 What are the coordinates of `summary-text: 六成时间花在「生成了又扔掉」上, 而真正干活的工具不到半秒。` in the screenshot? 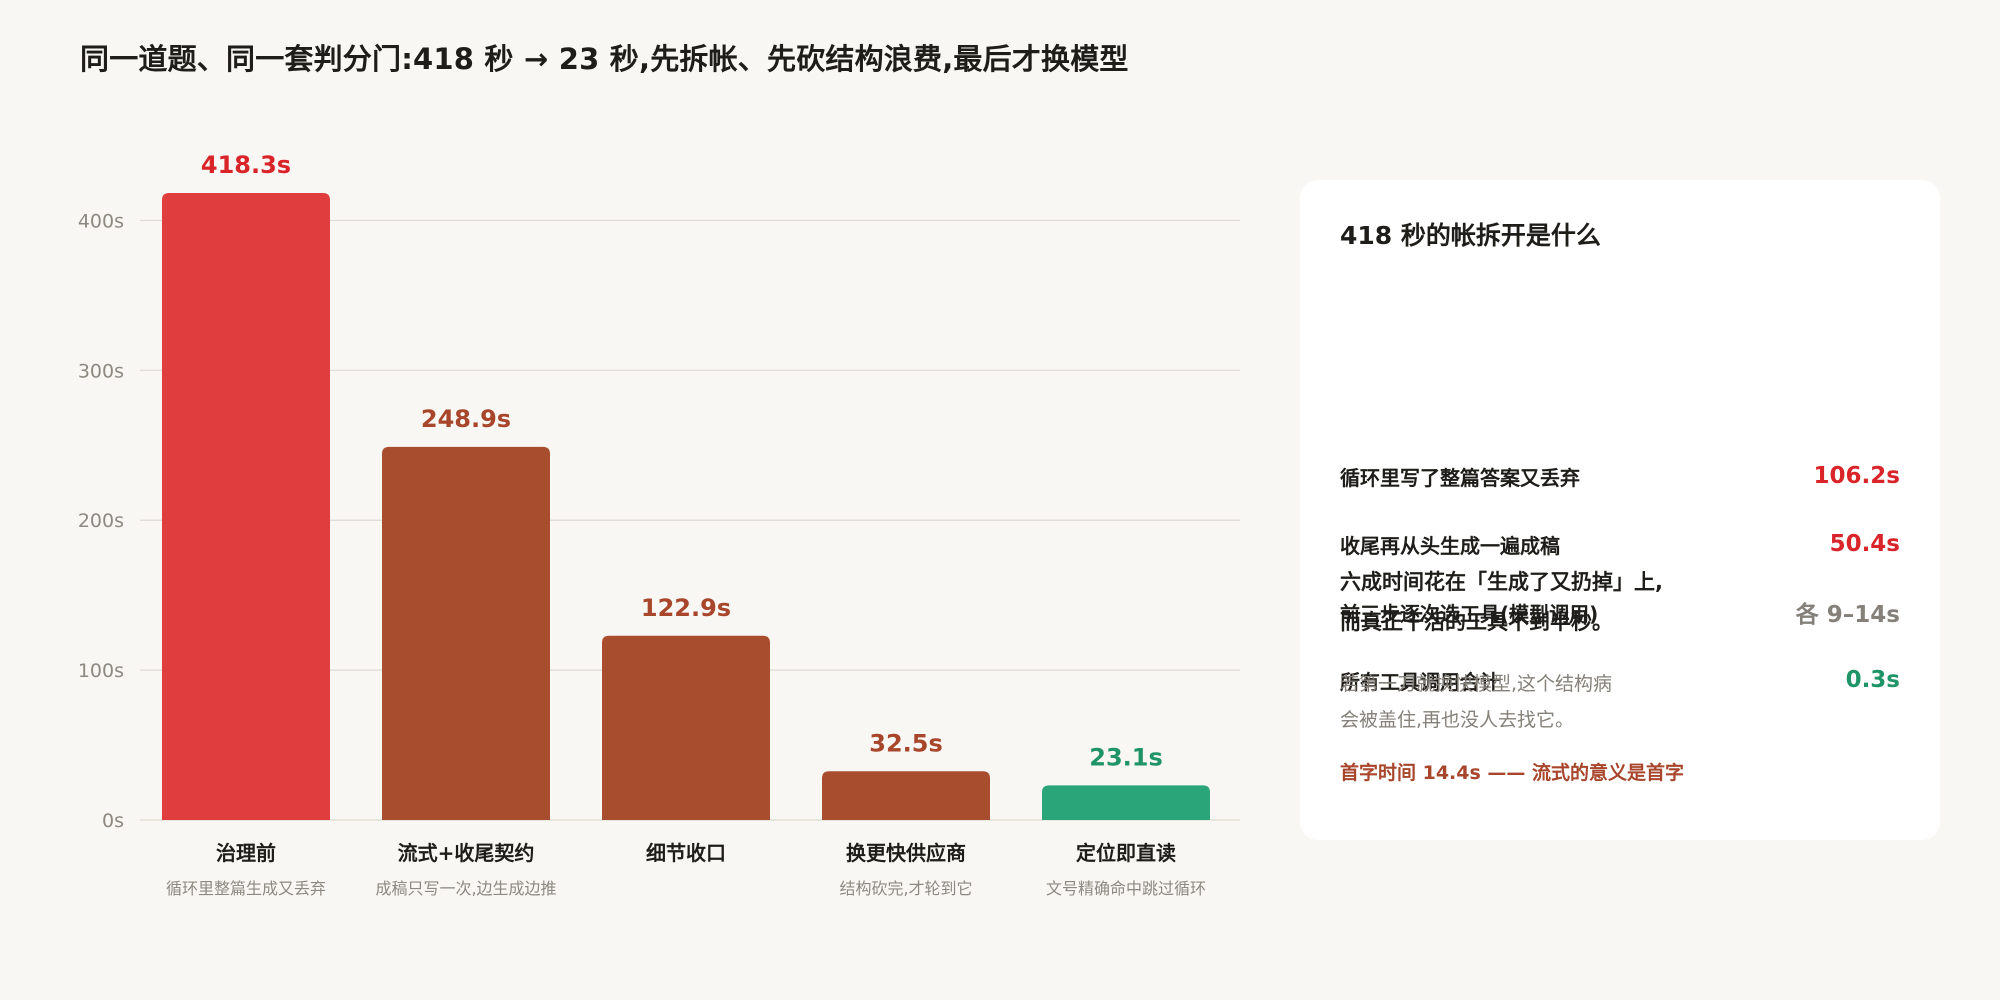 It's located at (1501, 602).